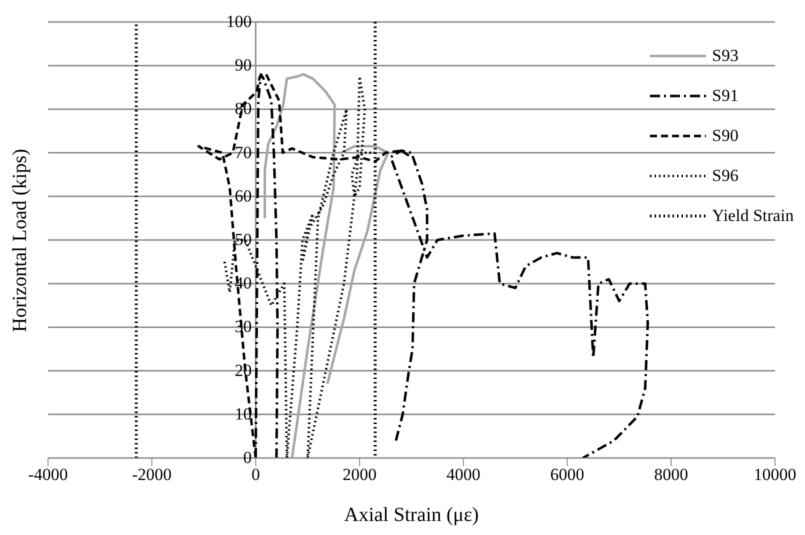 Image resolution: width=805 pixels, height=535 pixels. Describe the element at coordinates (725, 176) in the screenshot. I see `legend-label: S96` at that location.